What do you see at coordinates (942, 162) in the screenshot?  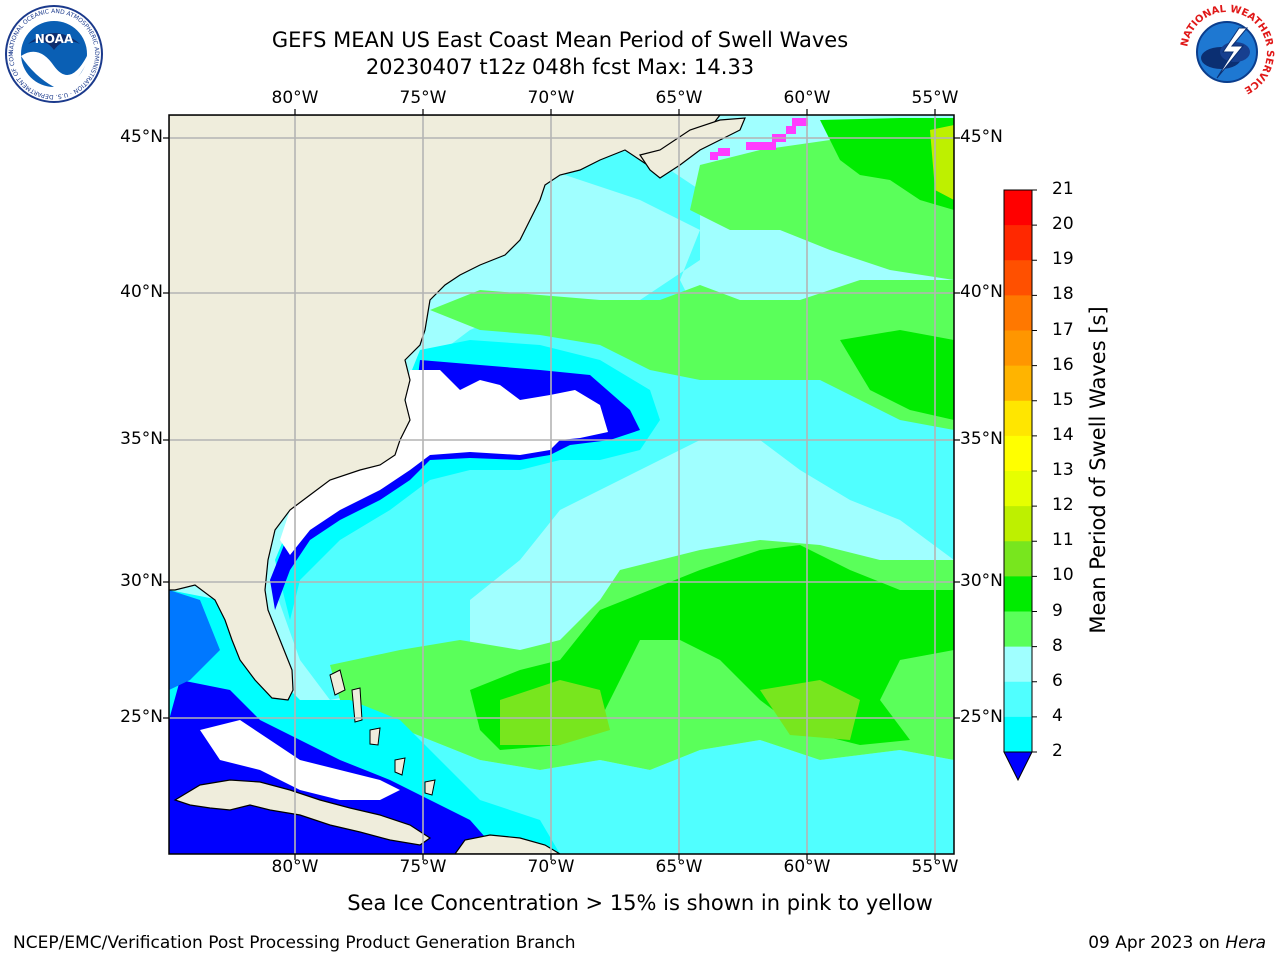 I see `swell-zone-12-13-patch` at bounding box center [942, 162].